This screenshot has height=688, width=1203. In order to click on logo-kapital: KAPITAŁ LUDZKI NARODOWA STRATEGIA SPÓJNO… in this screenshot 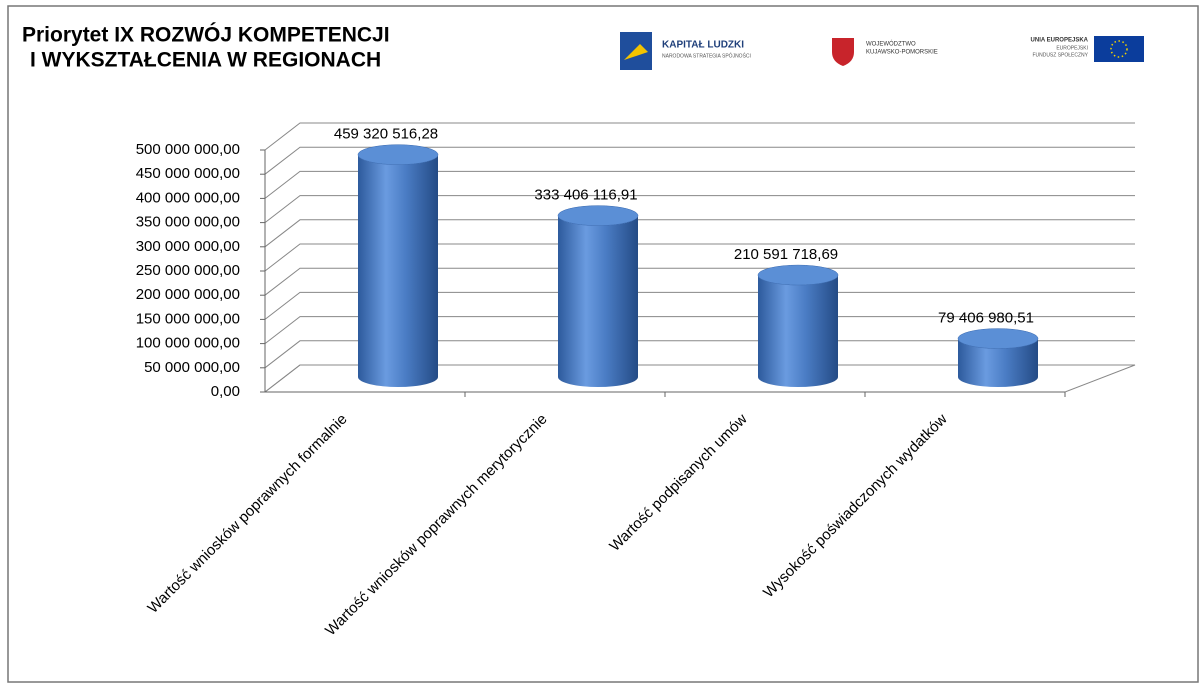, I will do `click(685, 51)`.